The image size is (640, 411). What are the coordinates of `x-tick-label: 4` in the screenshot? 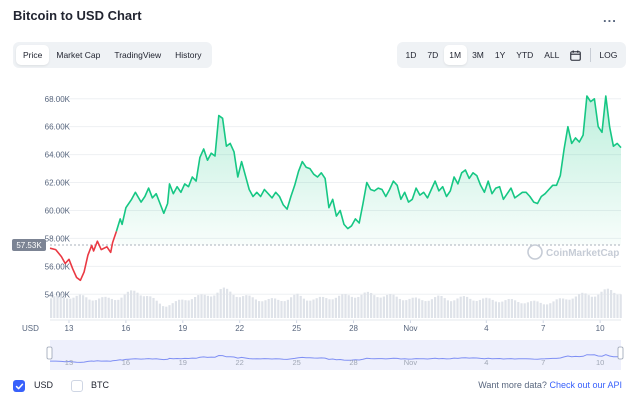 It's located at (486, 328).